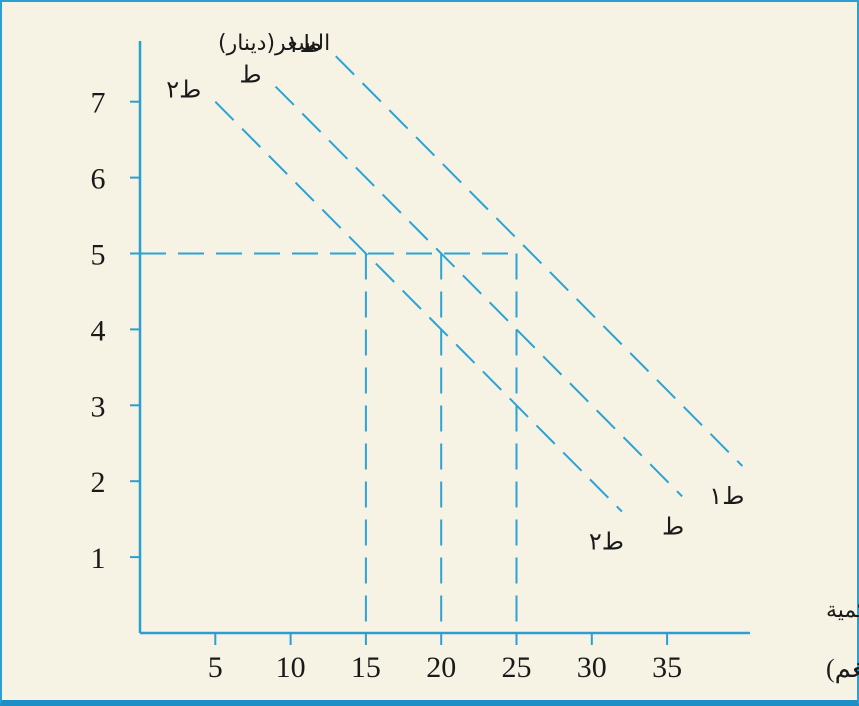 The height and width of the screenshot is (706, 859). What do you see at coordinates (183, 90) in the screenshot?
I see `curve-start-label: ط٢` at bounding box center [183, 90].